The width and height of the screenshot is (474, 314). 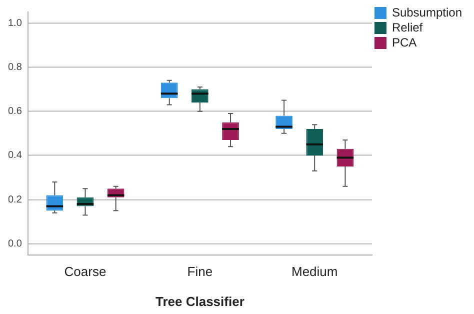 I want to click on y-tick-label: 1.0, so click(x=15, y=23).